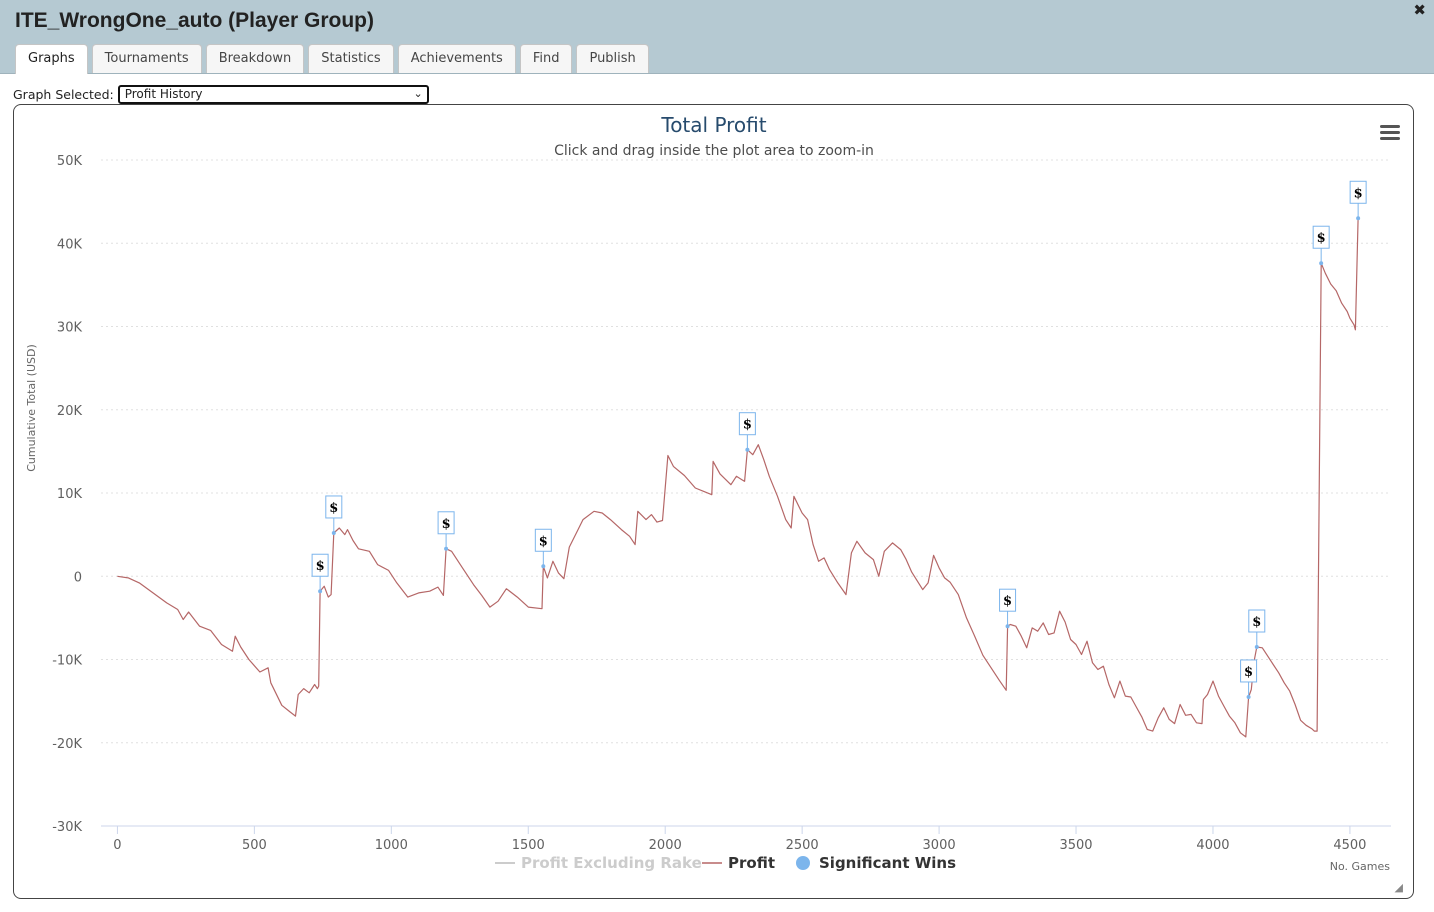 The image size is (1434, 912). Describe the element at coordinates (70, 411) in the screenshot. I see `y-tick-label: 20K` at that location.